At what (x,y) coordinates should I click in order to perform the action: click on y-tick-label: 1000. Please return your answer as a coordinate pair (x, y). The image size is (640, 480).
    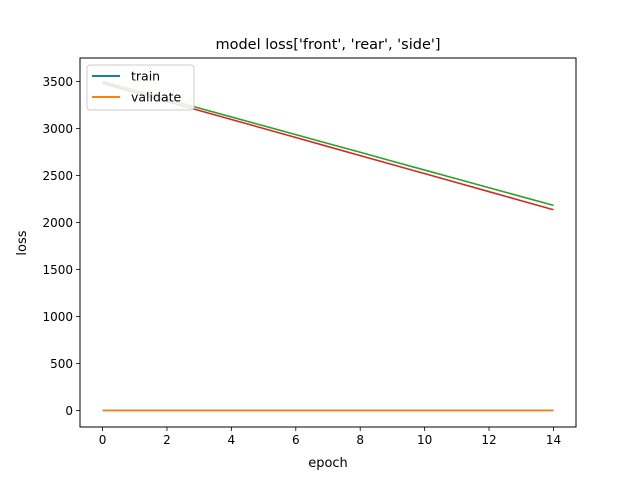
    Looking at the image, I should click on (57, 317).